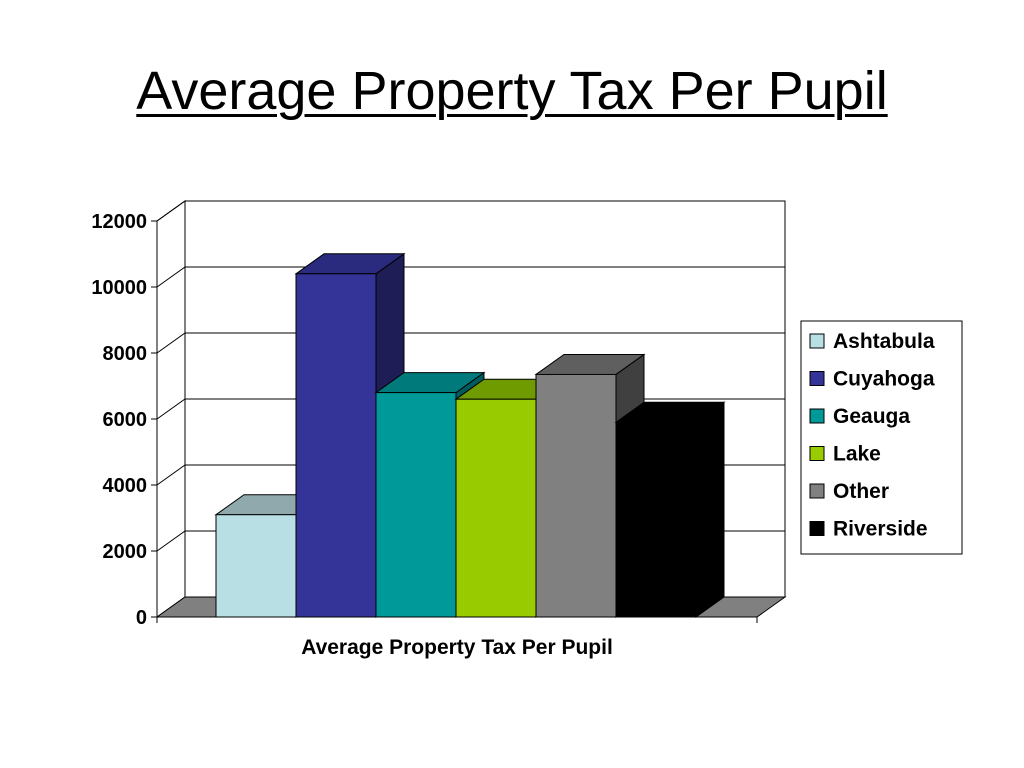  I want to click on legend-label-lake: Lake, so click(857, 454).